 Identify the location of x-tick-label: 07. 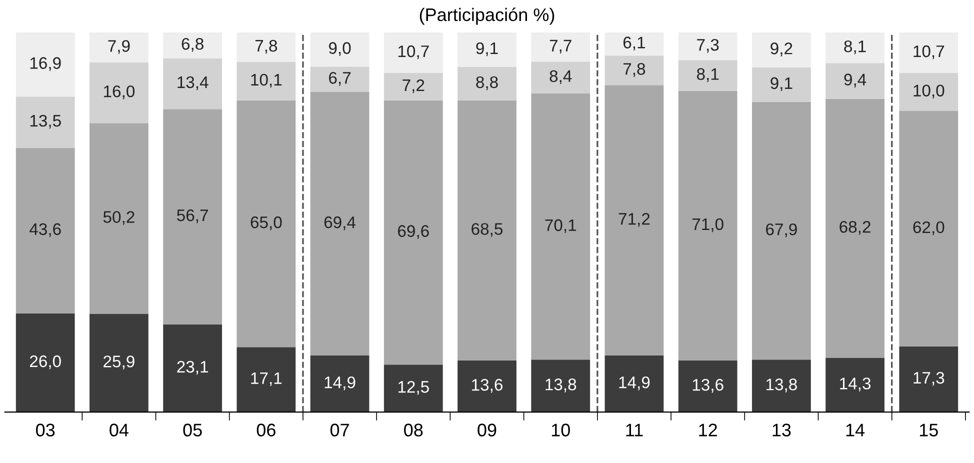
(339, 430).